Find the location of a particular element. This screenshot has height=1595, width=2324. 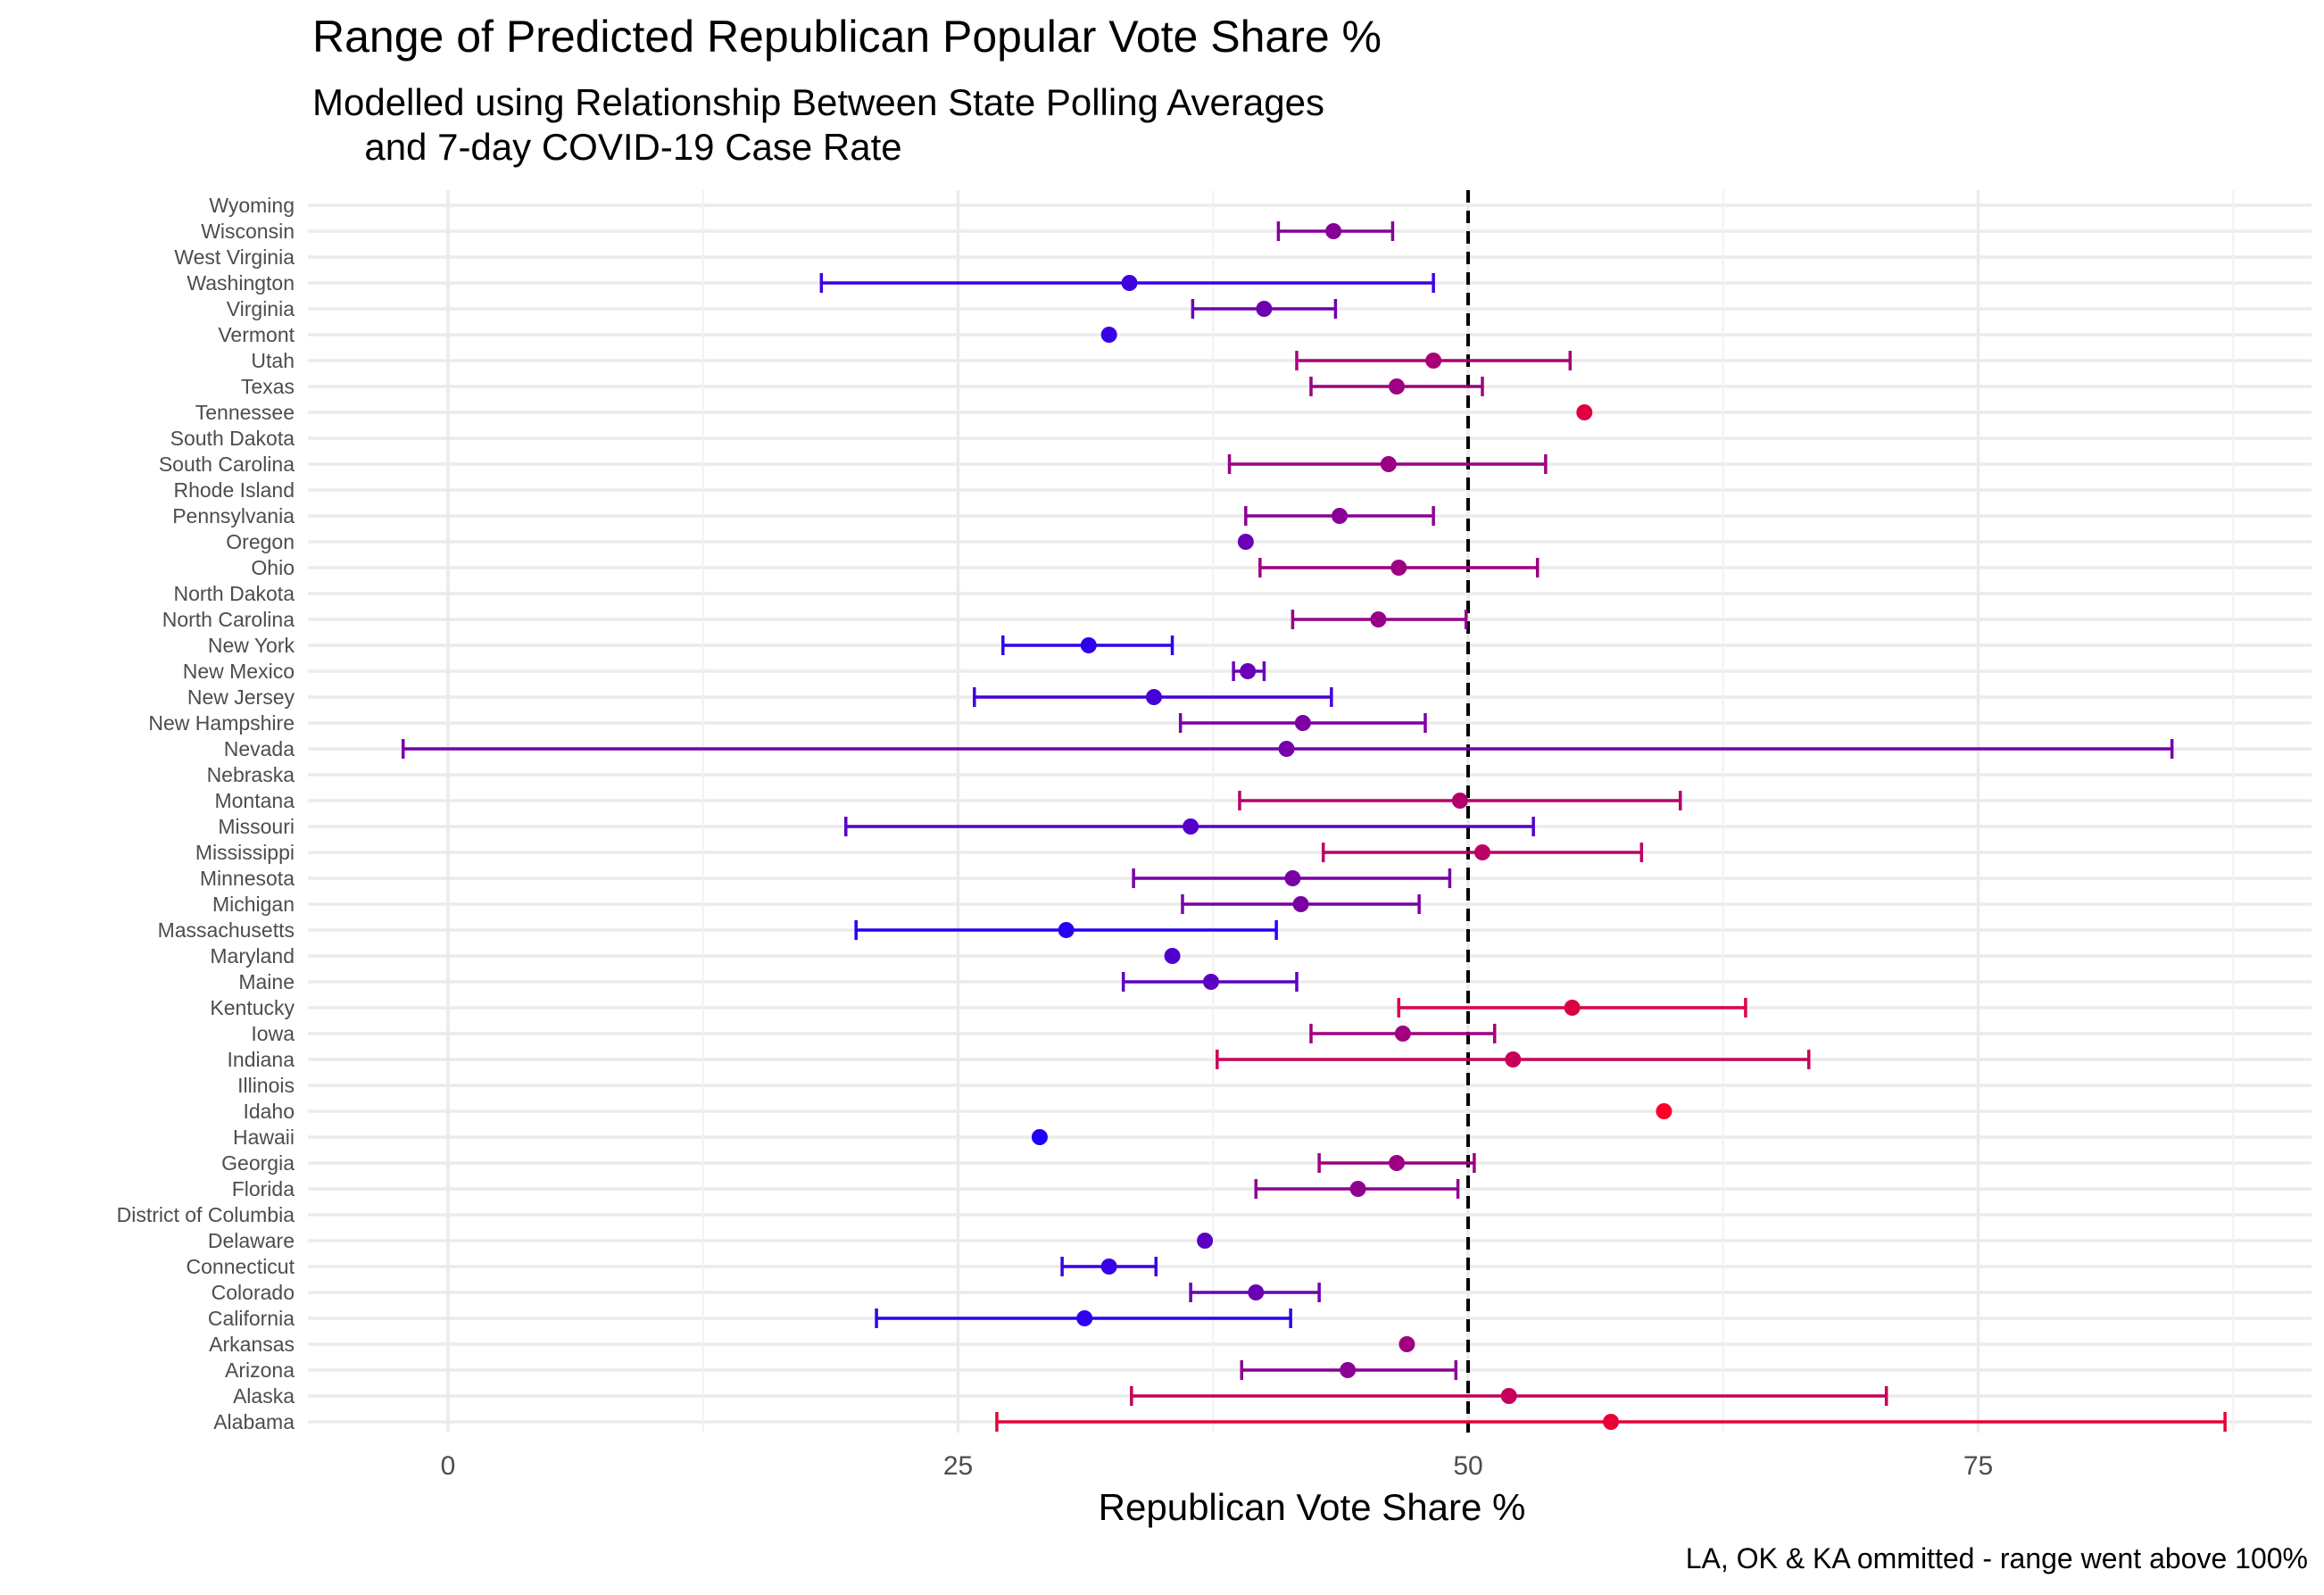

y-tick-label: Wyoming is located at coordinates (252, 205).